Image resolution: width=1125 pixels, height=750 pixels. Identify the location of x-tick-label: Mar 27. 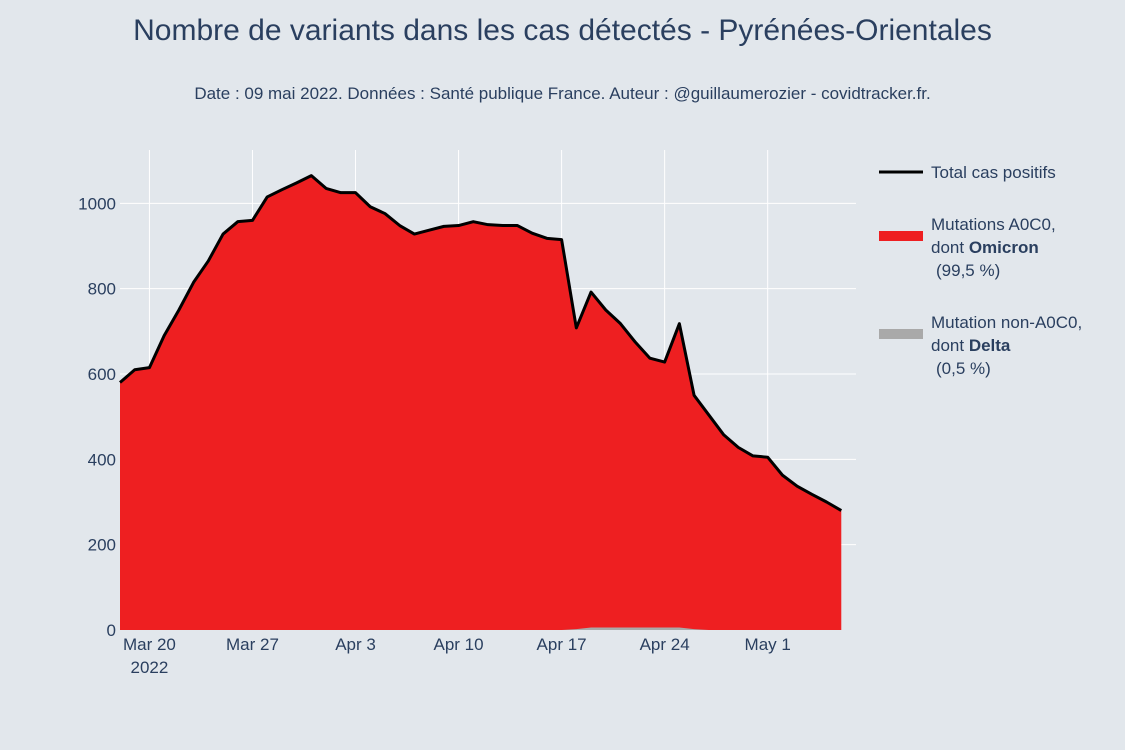
(252, 644).